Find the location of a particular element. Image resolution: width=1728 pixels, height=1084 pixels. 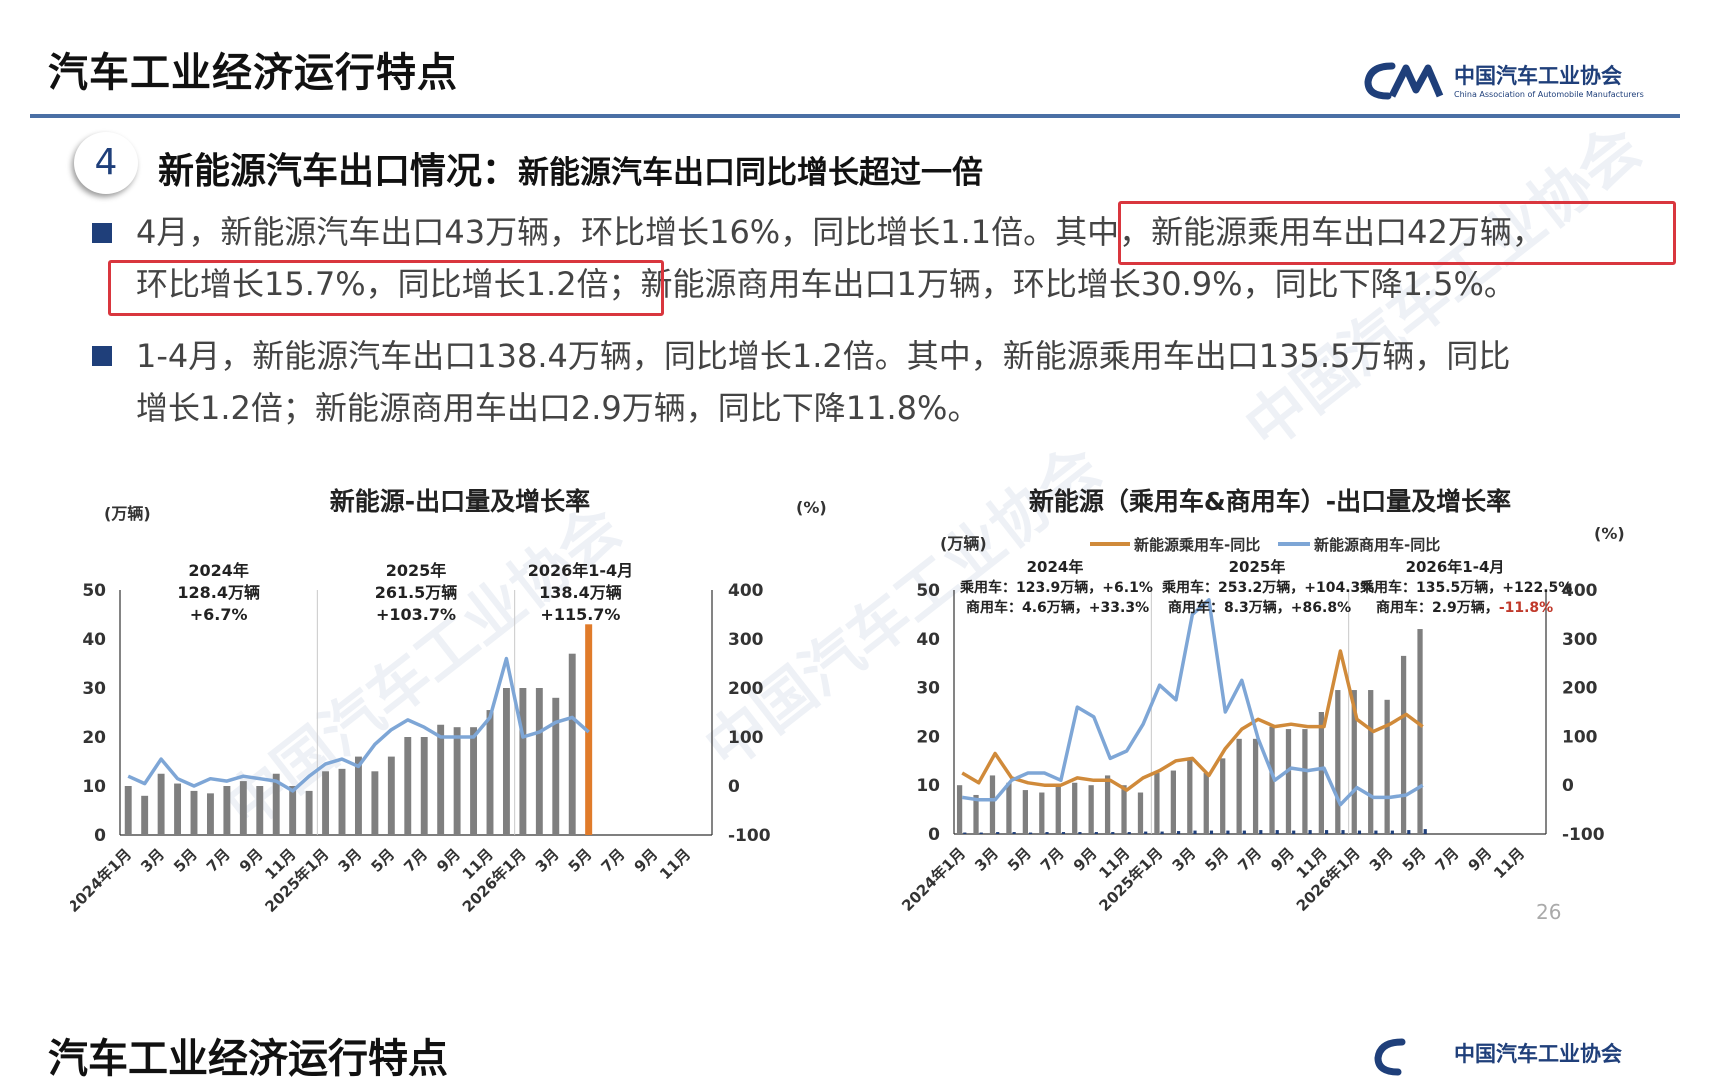

period-label-year: 2024年 is located at coordinates (1055, 567).